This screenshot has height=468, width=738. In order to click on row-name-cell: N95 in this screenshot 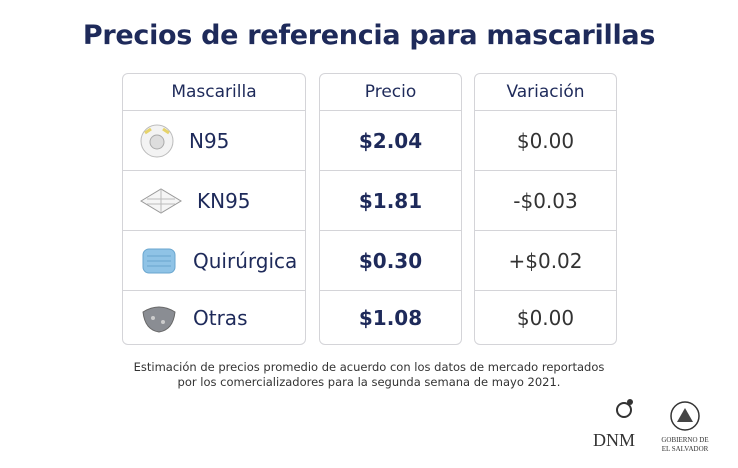, I will do `click(214, 140)`.